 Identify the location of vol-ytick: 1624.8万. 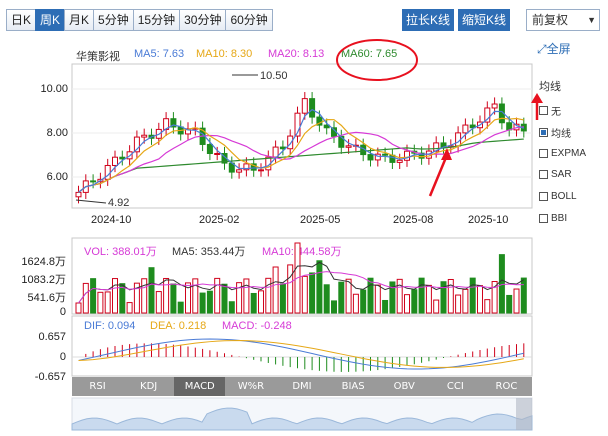
(43, 262).